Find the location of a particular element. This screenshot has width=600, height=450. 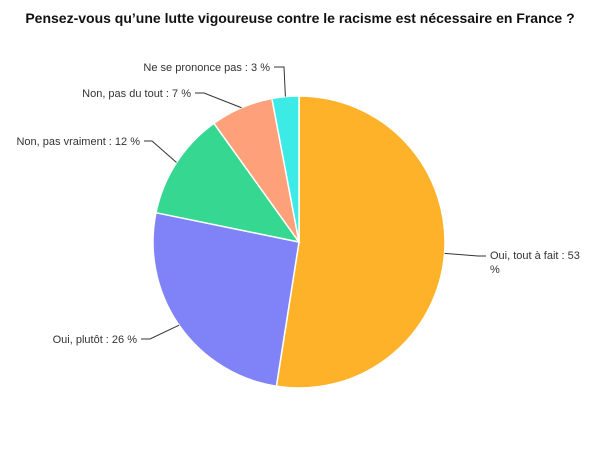

slice-label-1: Oui, plutôt : 26 % is located at coordinates (95, 340).